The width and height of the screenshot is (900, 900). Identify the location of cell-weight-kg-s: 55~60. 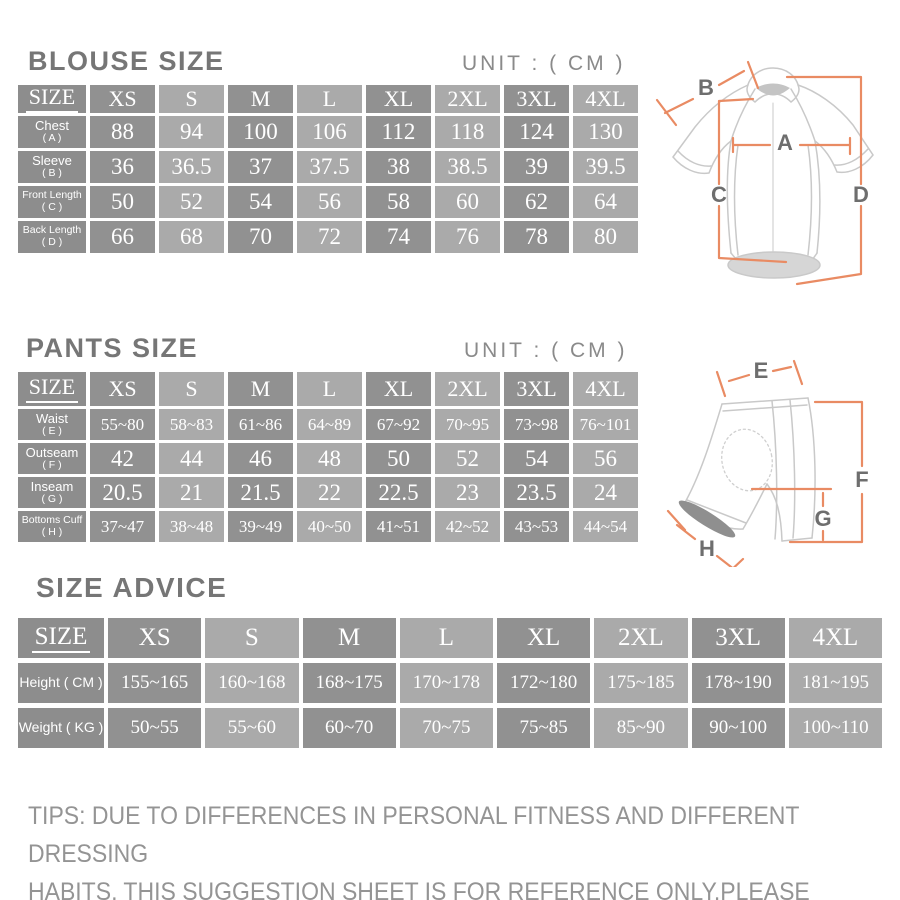
(252, 728).